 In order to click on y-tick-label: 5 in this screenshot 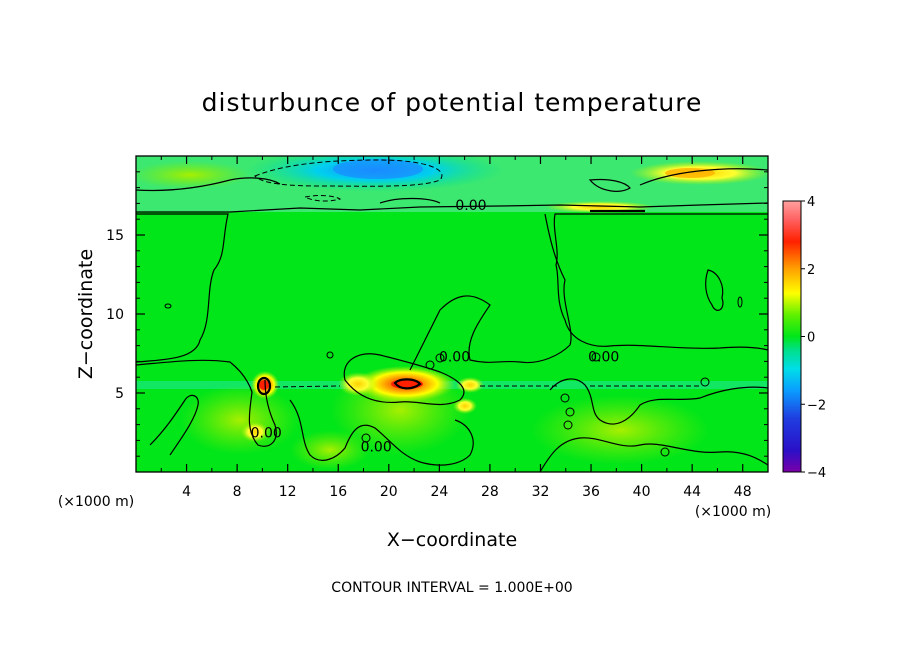, I will do `click(119, 394)`.